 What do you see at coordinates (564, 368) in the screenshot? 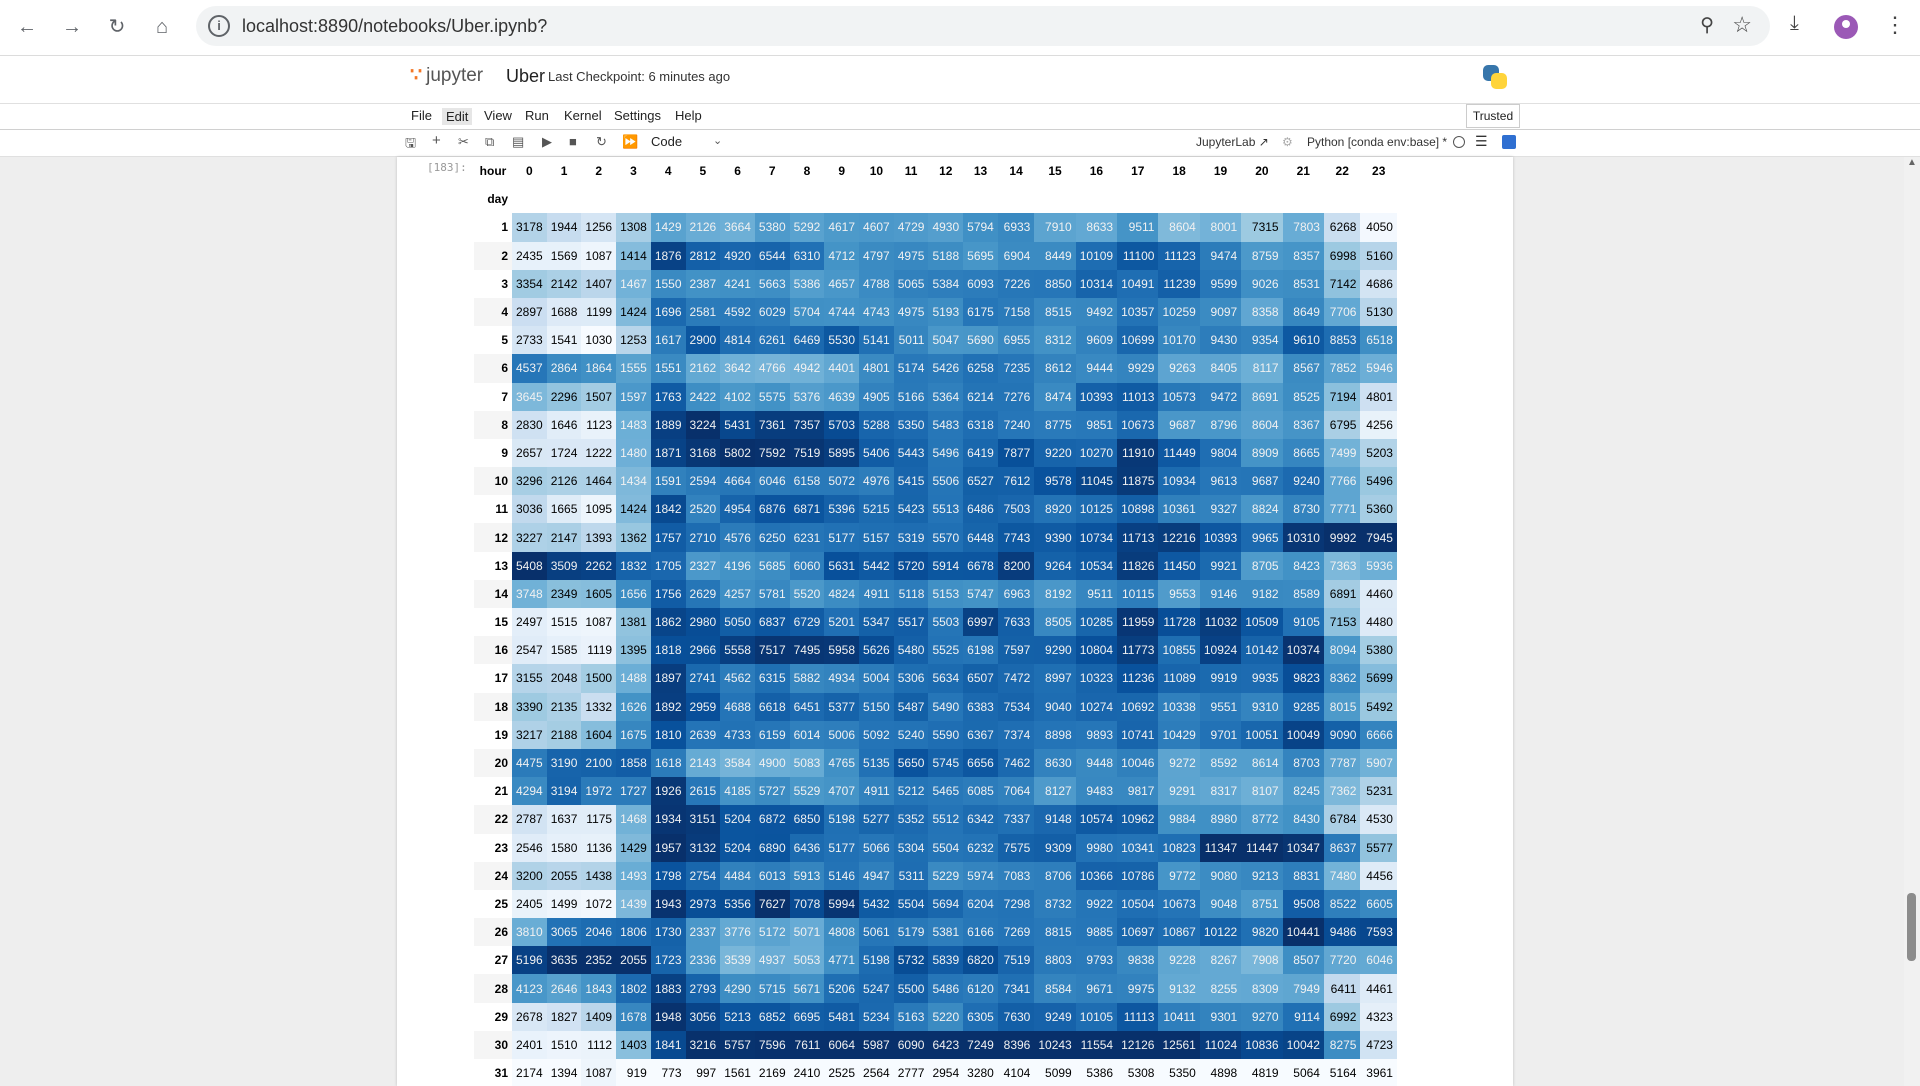
I see `heatmap-cell: 2864` at bounding box center [564, 368].